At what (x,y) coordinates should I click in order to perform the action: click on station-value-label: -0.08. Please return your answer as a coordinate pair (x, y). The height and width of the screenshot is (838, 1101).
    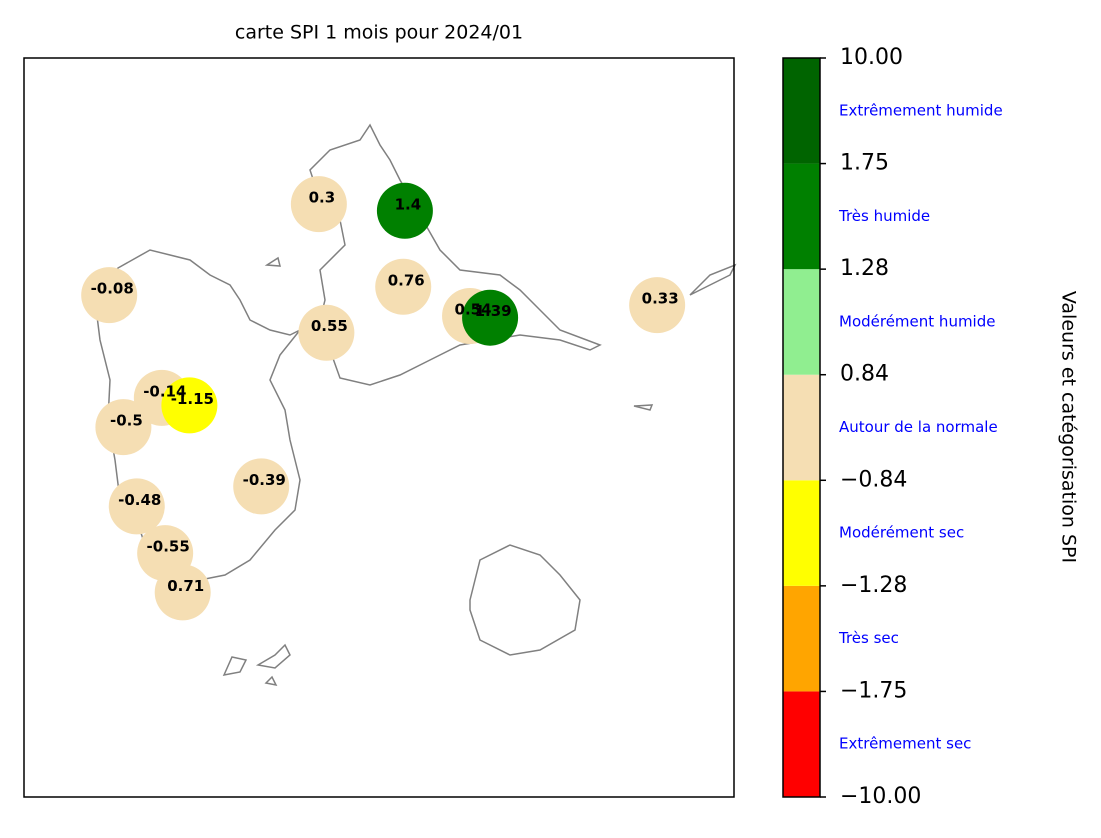
    Looking at the image, I should click on (112, 289).